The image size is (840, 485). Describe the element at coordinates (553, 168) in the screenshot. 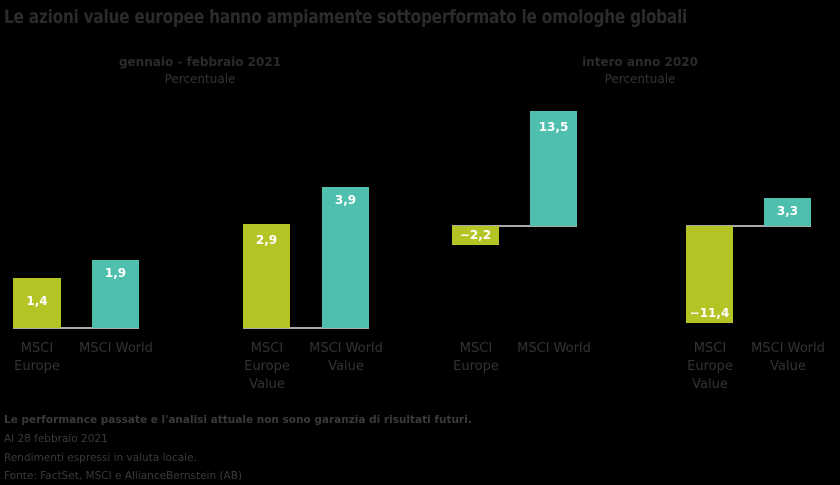

I see `bar-msci-world-2020: 13,5` at that location.